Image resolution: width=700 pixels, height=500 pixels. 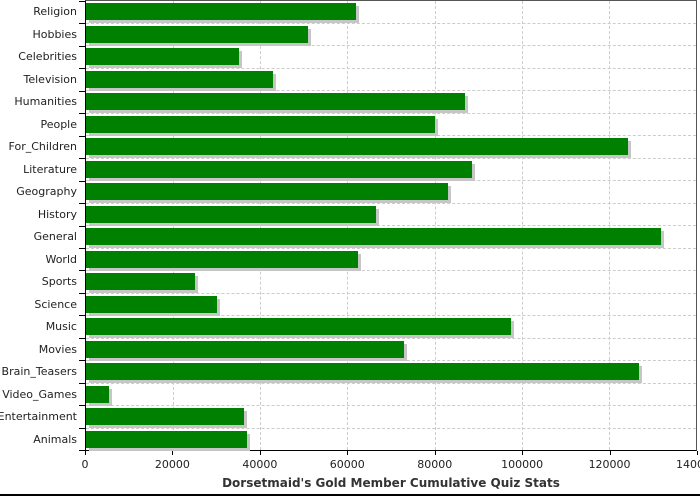 I want to click on bar-row: Geography, so click(x=356, y=192).